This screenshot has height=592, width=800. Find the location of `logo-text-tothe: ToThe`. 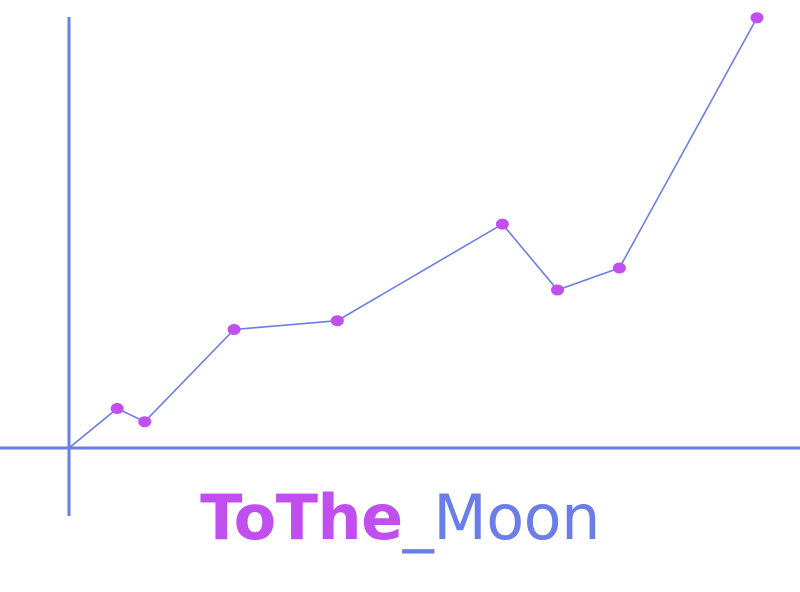

logo-text-tothe: ToThe is located at coordinates (301, 517).